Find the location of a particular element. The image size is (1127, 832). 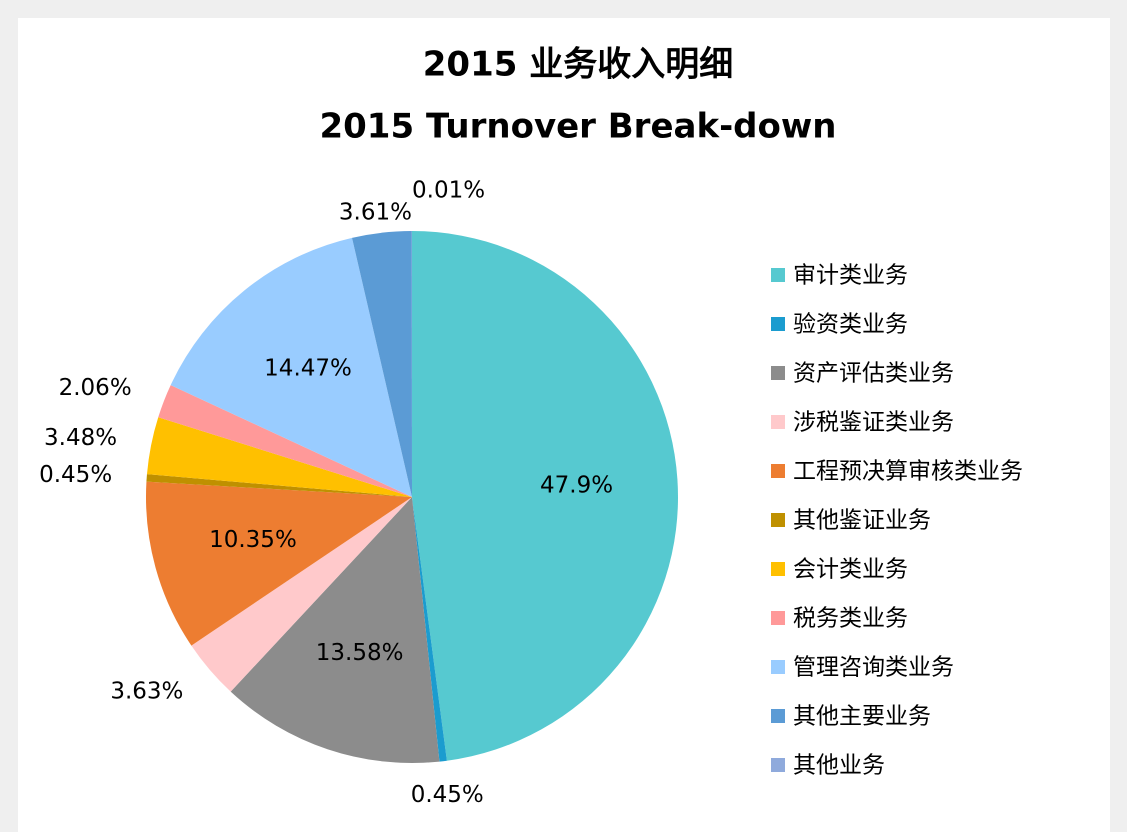

data-label: 3.48% is located at coordinates (80, 438).